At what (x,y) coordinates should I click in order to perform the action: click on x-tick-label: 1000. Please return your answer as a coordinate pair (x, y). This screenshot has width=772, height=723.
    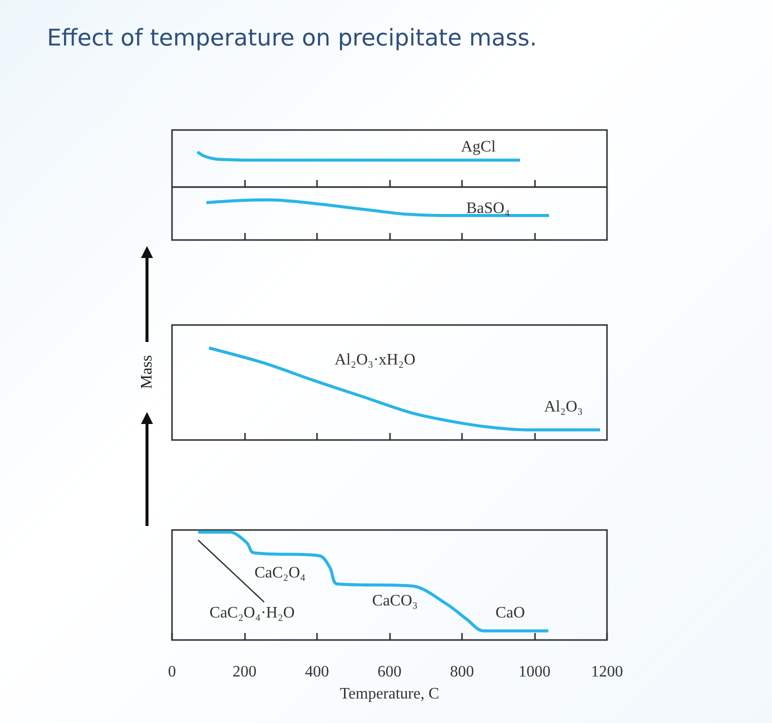
    Looking at the image, I should click on (534, 672).